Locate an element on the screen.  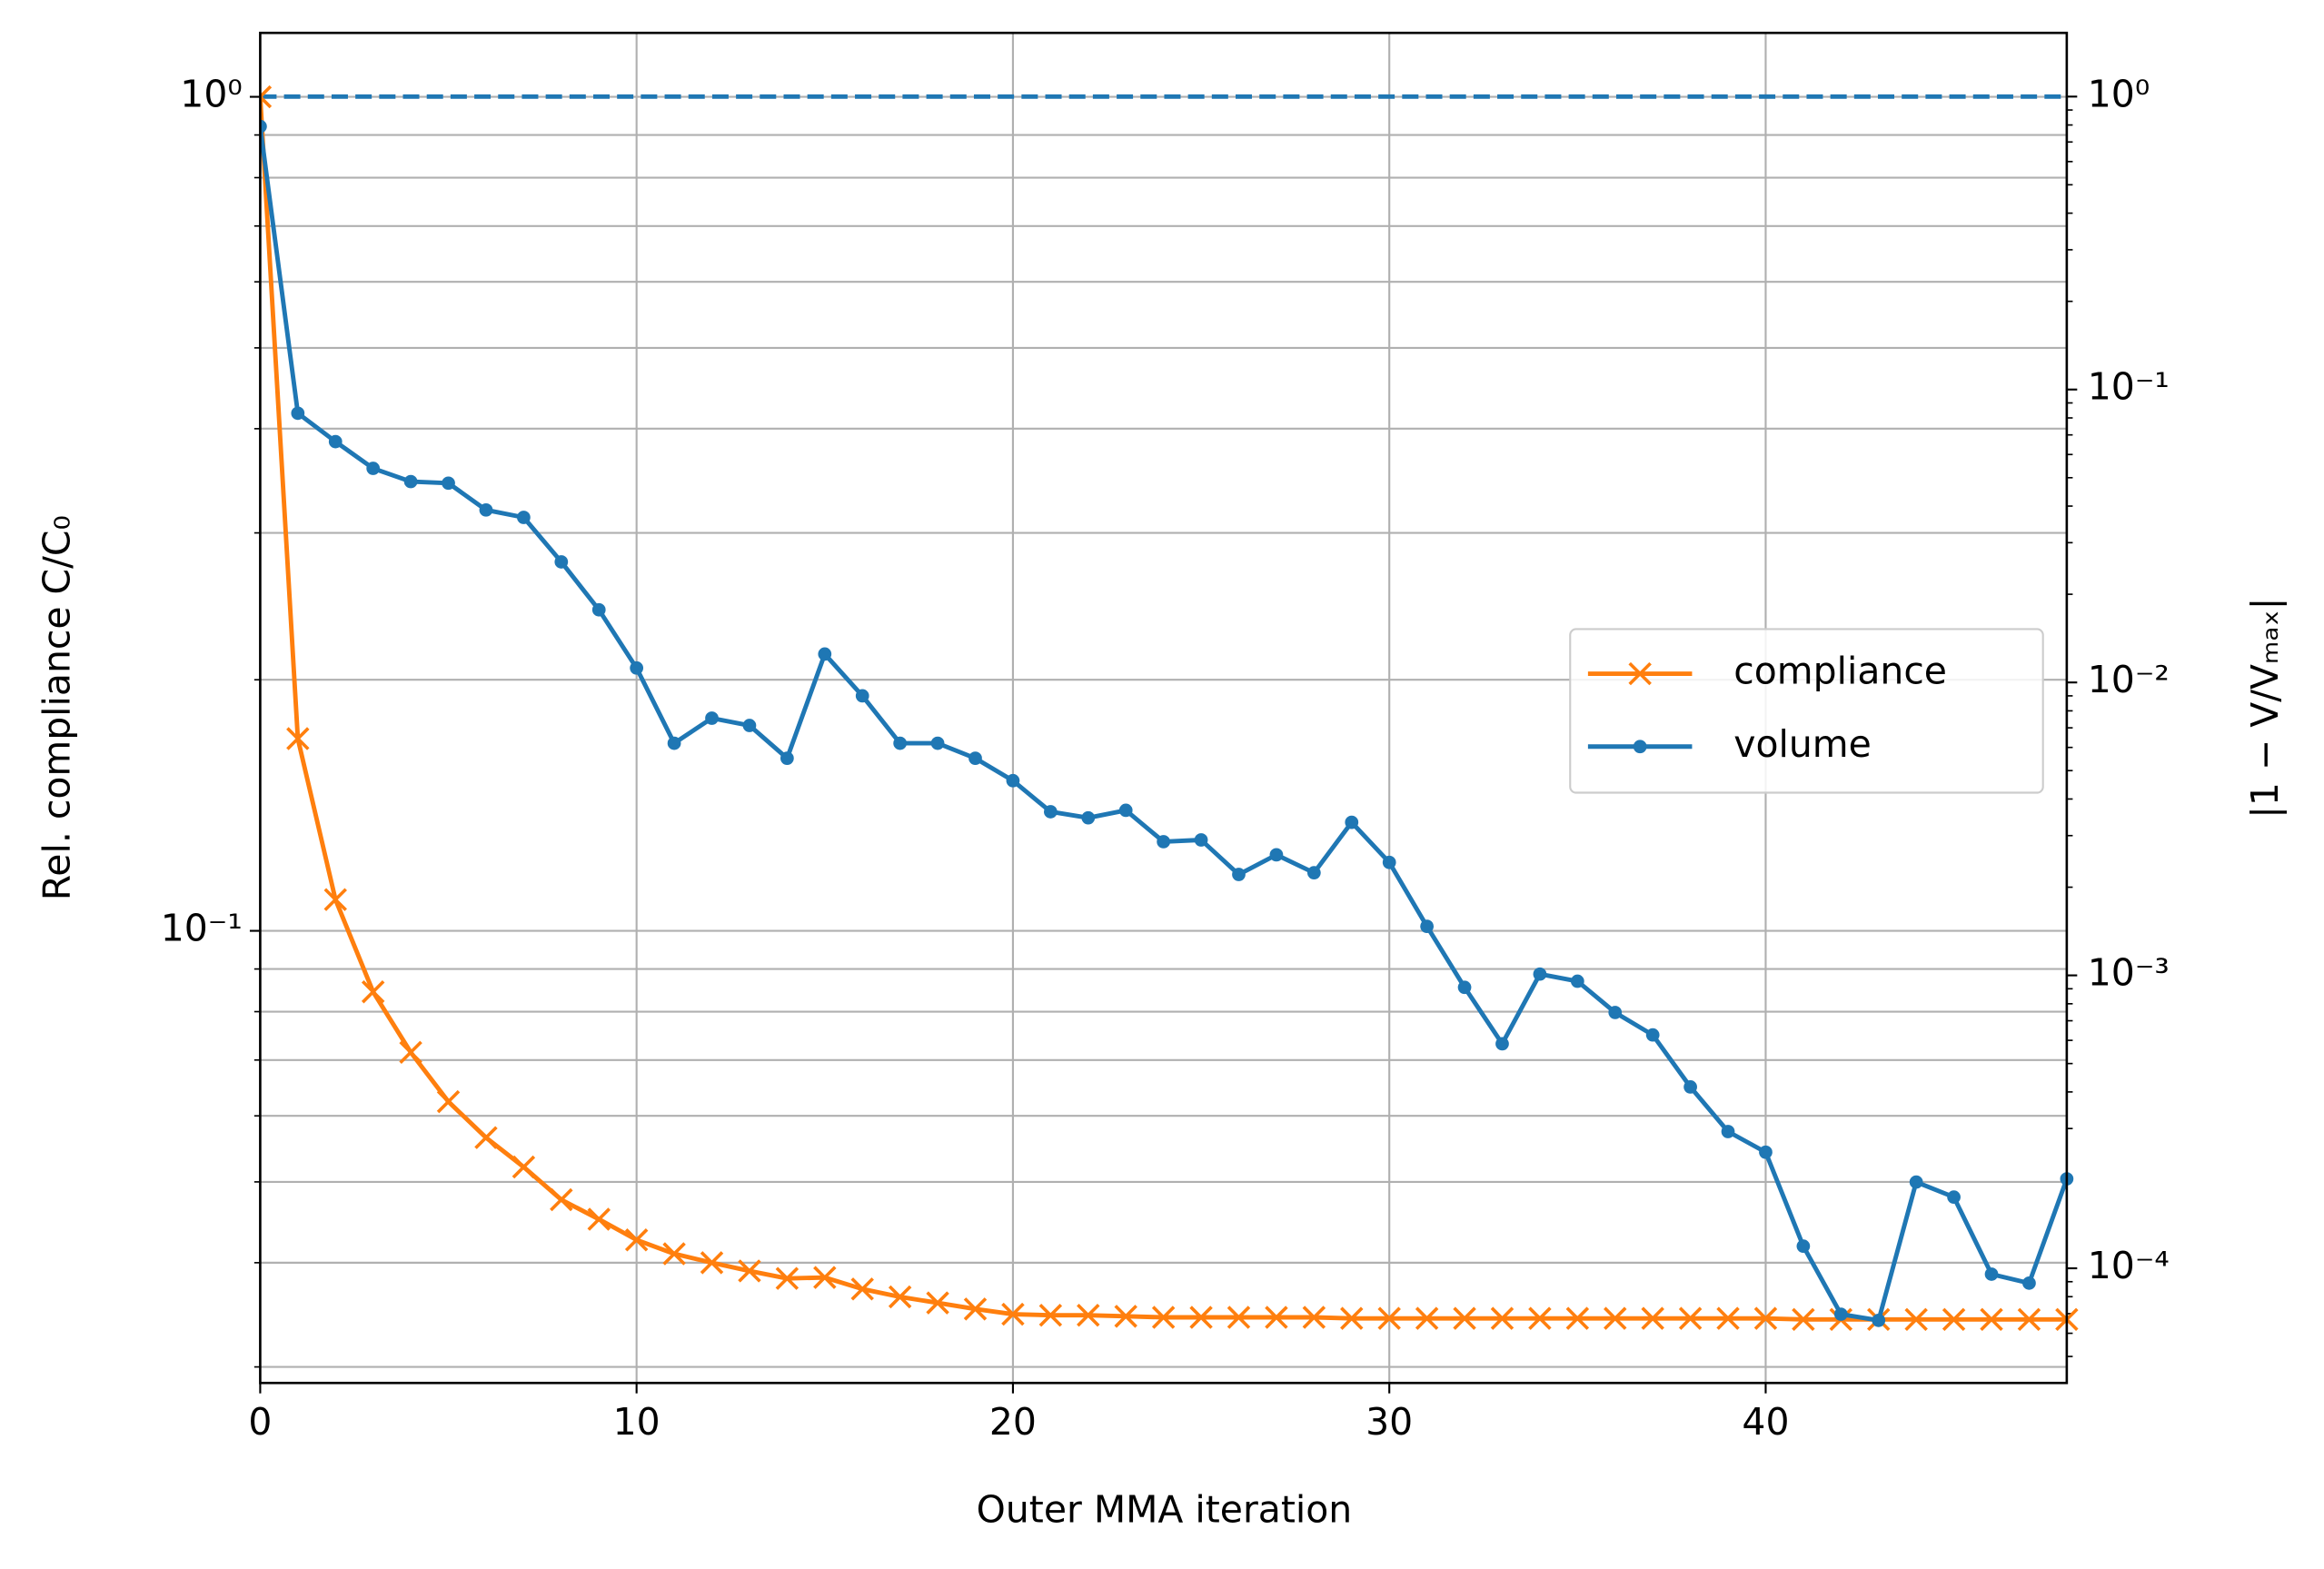
legend-box is located at coordinates (1807, 711).